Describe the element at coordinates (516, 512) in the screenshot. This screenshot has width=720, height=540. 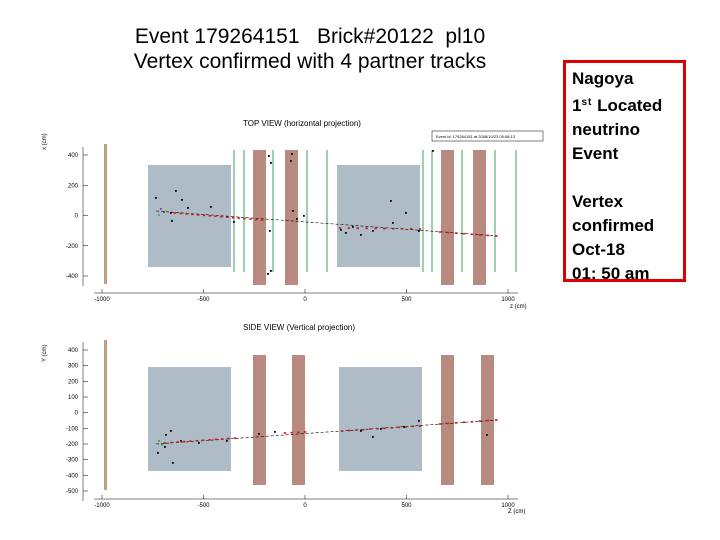
I see `side-view-x-label: Z (cm)` at that location.